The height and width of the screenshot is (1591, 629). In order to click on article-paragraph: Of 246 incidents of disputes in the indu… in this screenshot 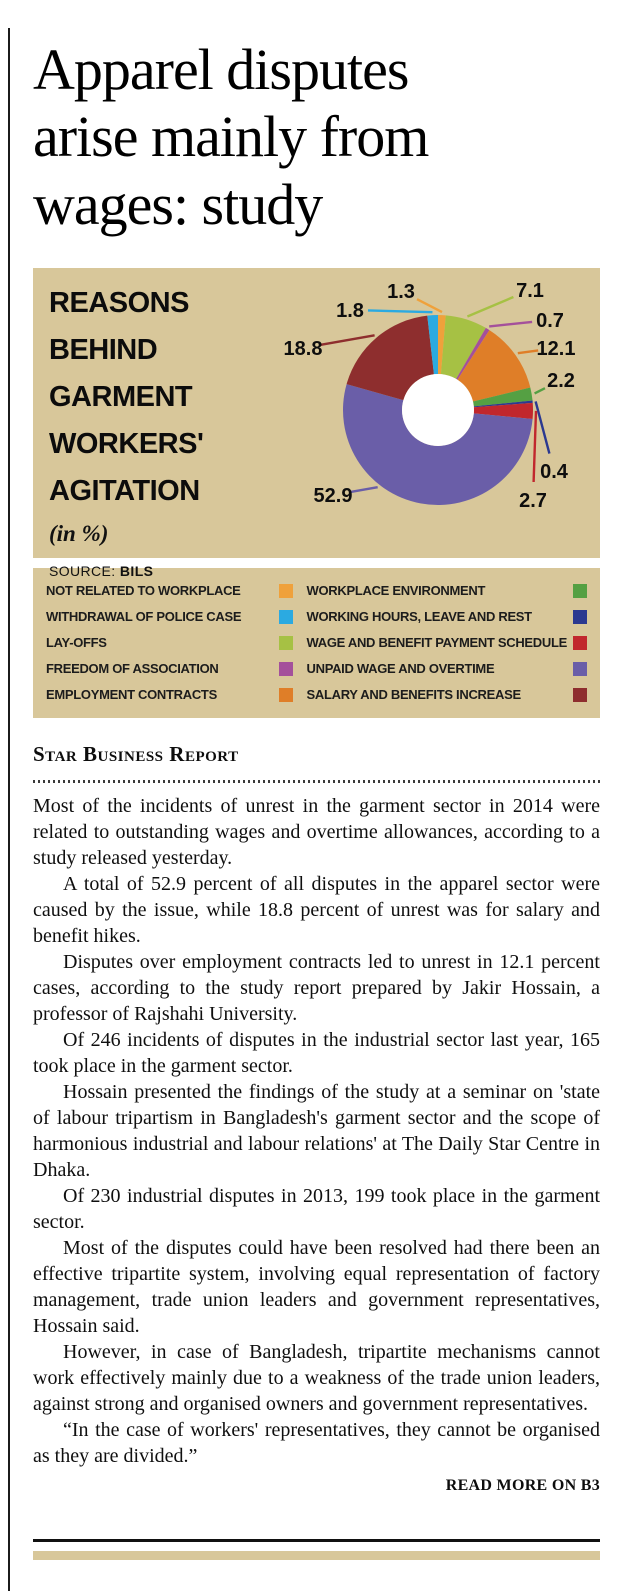, I will do `click(316, 1052)`.